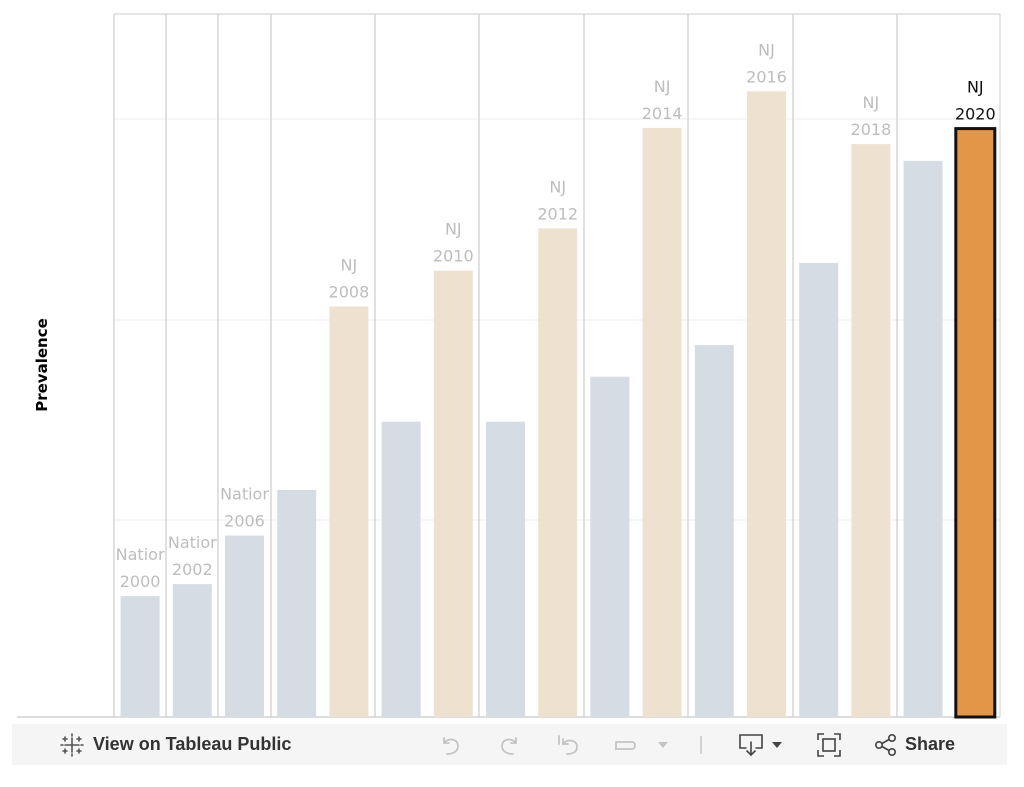 This screenshot has width=1024, height=787. What do you see at coordinates (192, 556) in the screenshot?
I see `bar-label-national-2002: Natior 2002` at bounding box center [192, 556].